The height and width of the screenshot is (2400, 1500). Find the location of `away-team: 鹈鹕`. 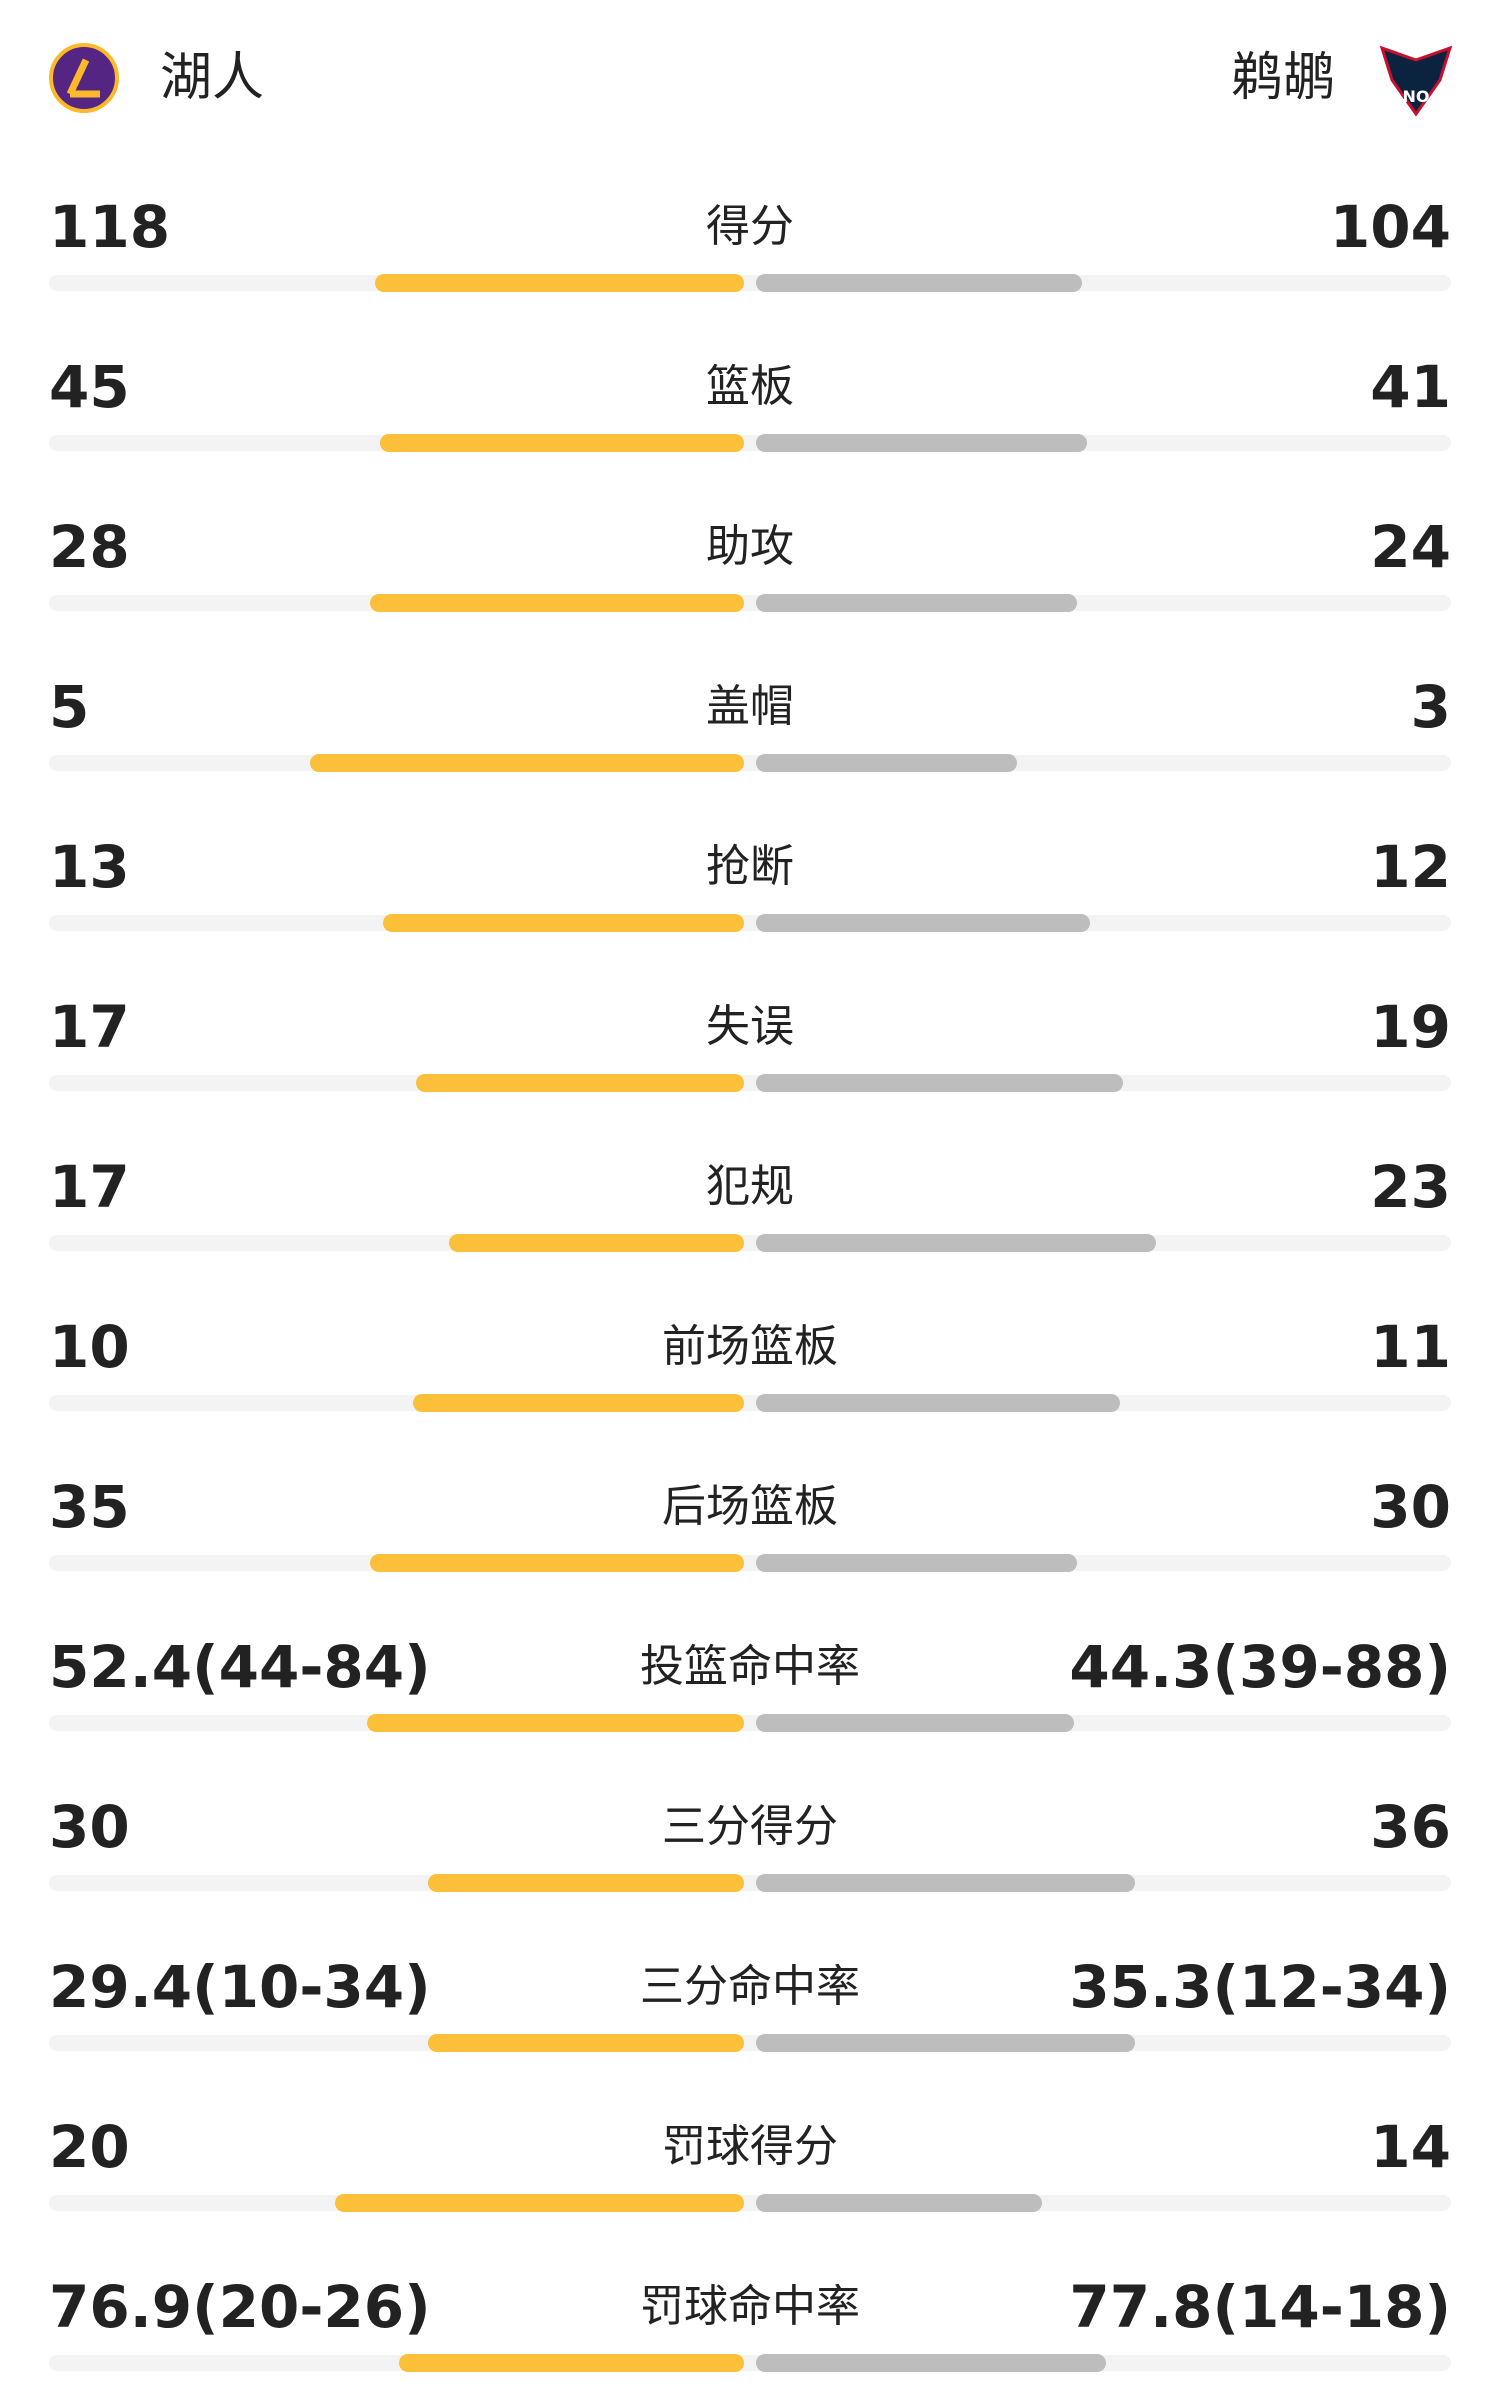

away-team: 鹈鹕 is located at coordinates (1282, 78).